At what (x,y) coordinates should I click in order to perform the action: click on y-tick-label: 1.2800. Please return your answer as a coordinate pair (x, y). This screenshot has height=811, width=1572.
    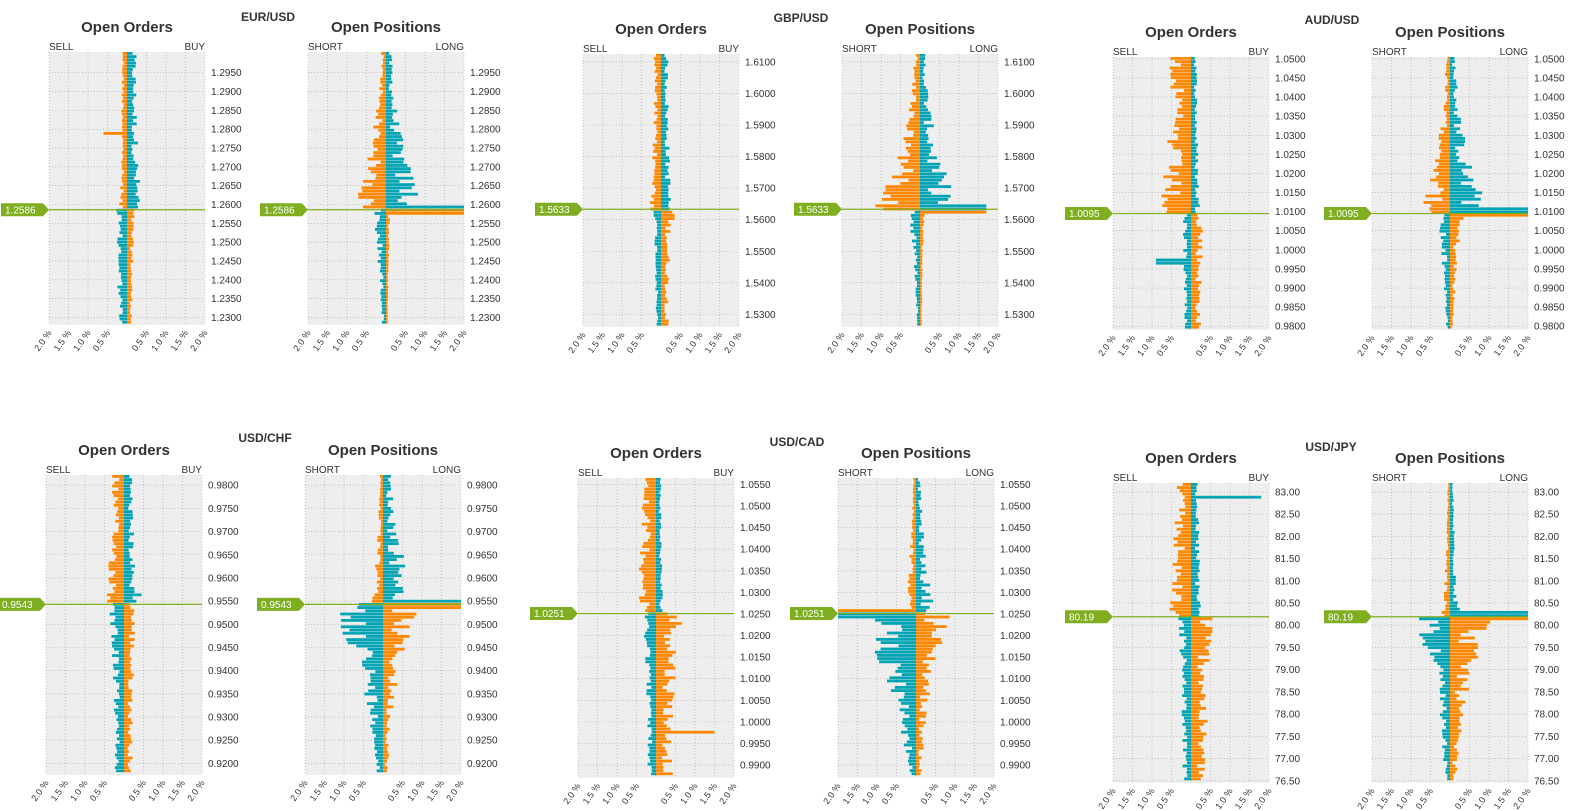
    Looking at the image, I should click on (485, 130).